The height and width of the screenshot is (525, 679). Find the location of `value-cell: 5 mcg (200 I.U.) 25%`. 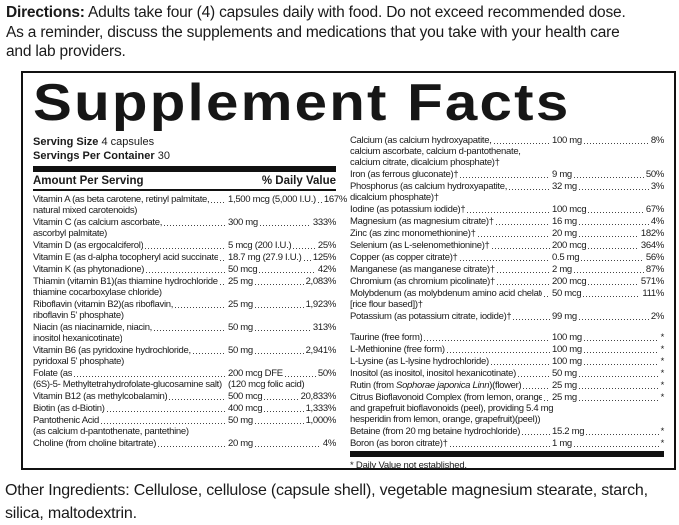

value-cell: 5 mcg (200 I.U.) 25% is located at coordinates (282, 245).